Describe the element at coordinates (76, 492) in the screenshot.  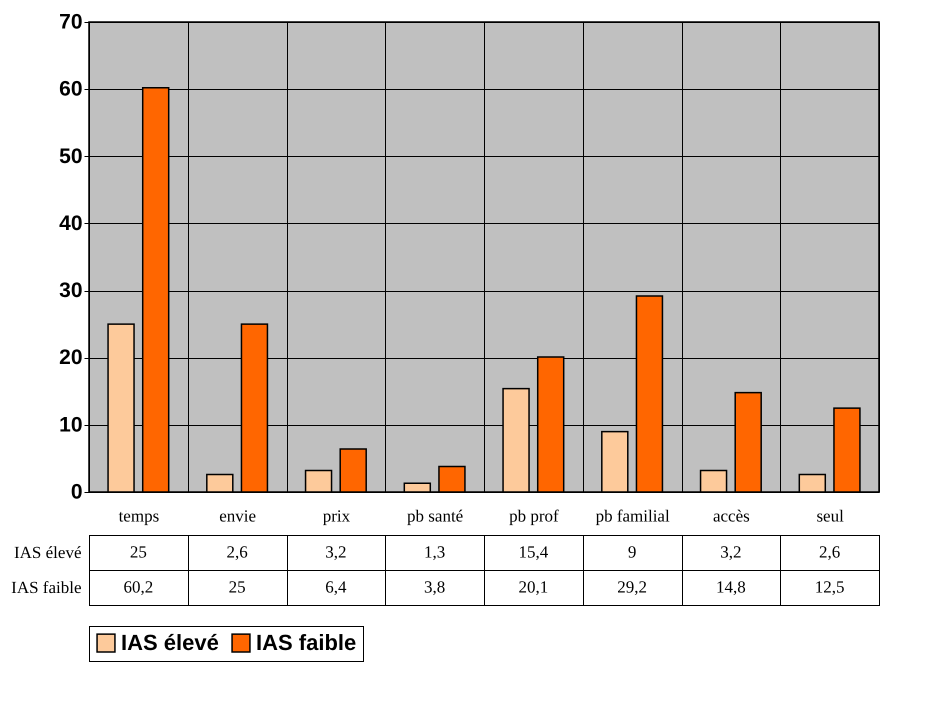
I see `y-tick-label: 0` at that location.